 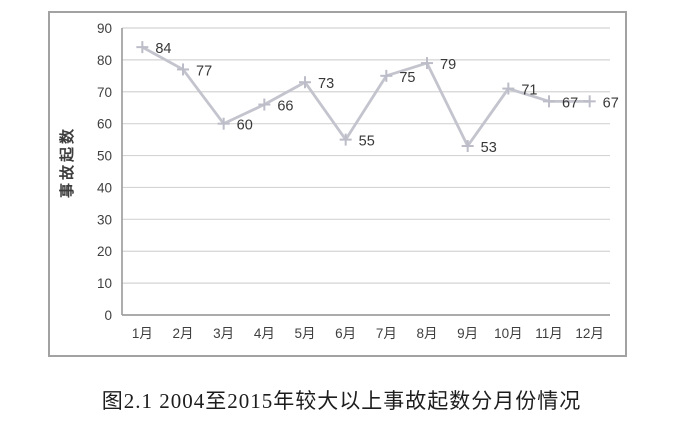 What do you see at coordinates (467, 333) in the screenshot?
I see `x-tick-label: 9月` at bounding box center [467, 333].